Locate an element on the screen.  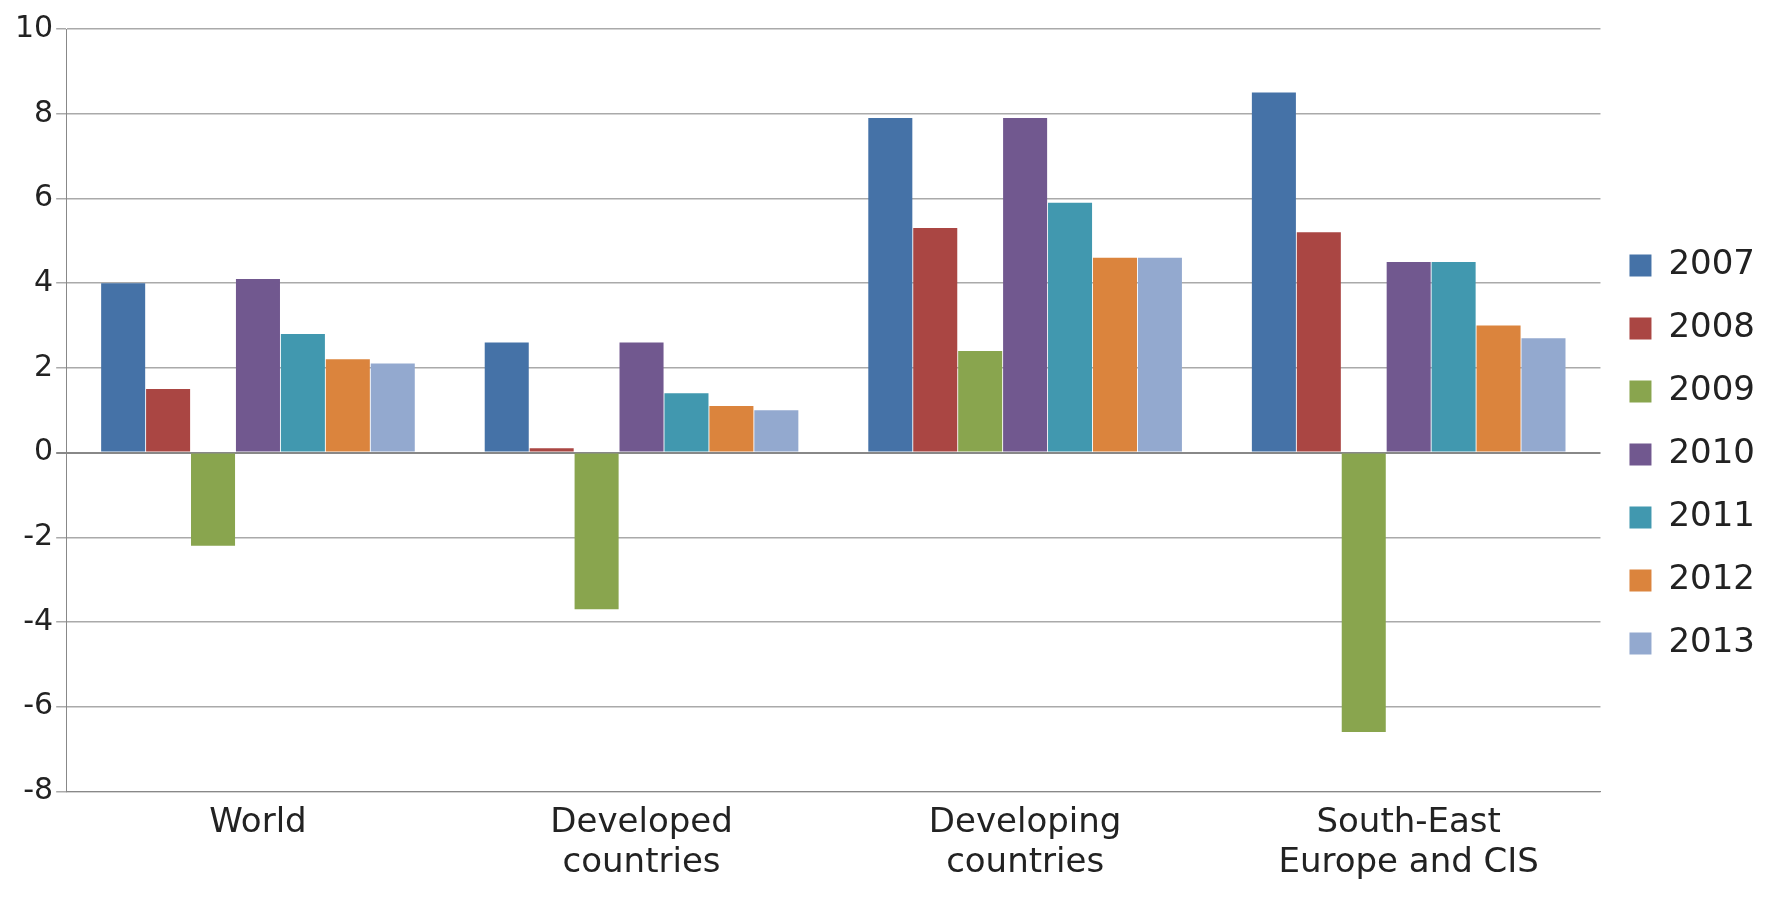
x-tick-label: Developed countries is located at coordinates (641, 840).